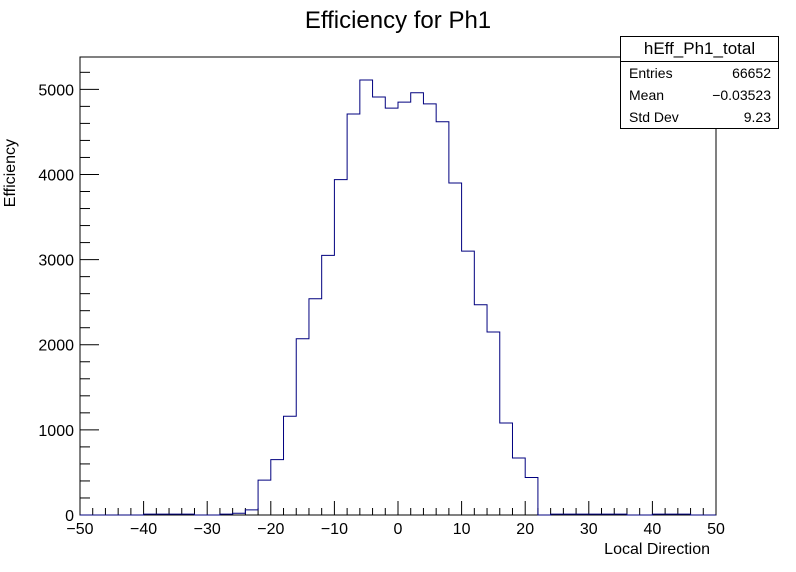  I want to click on x-tick-label: 0, so click(398, 529).